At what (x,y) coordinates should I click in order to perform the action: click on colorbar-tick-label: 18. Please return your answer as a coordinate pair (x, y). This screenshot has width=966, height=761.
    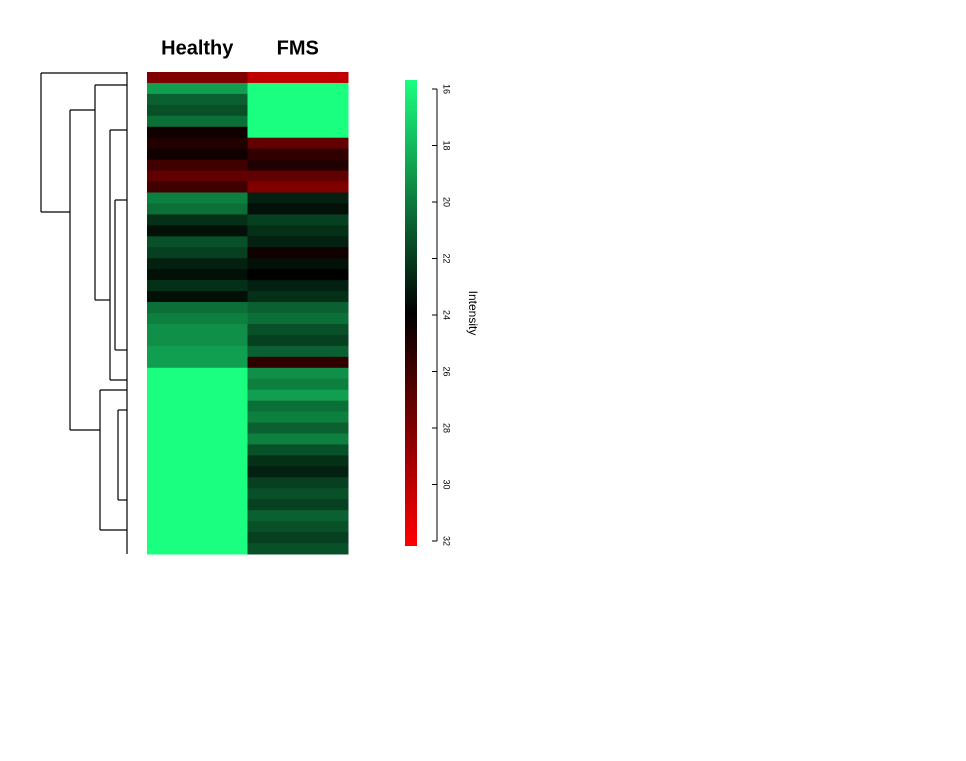
    Looking at the image, I should click on (447, 145).